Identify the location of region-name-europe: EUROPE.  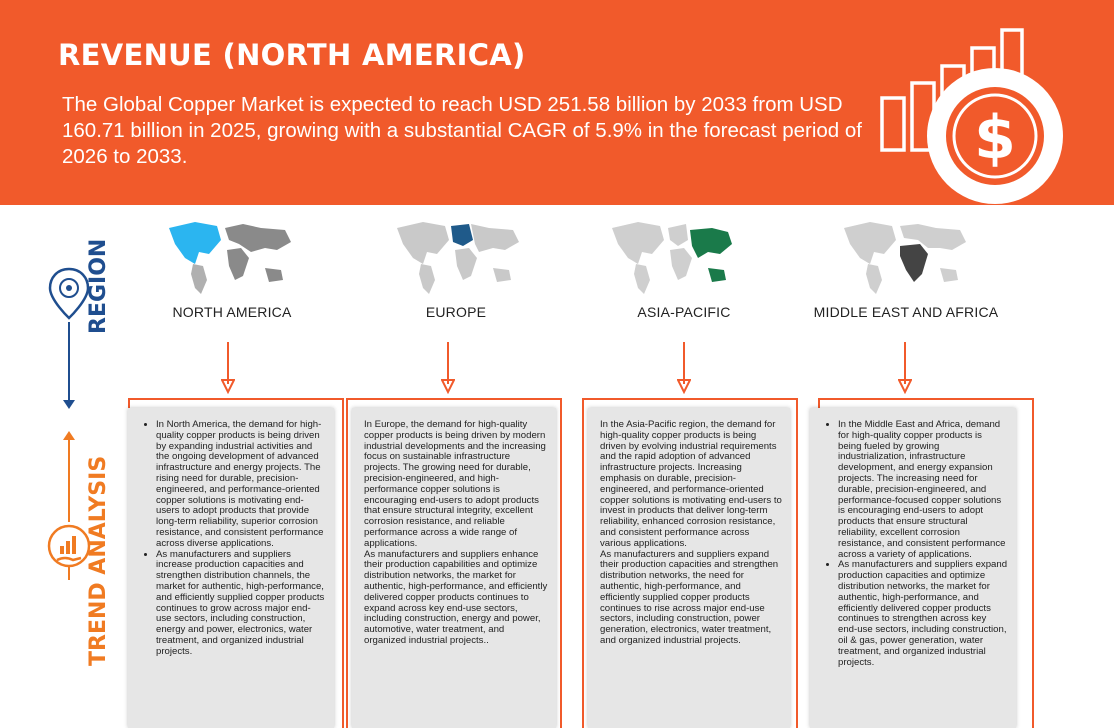
(456, 312).